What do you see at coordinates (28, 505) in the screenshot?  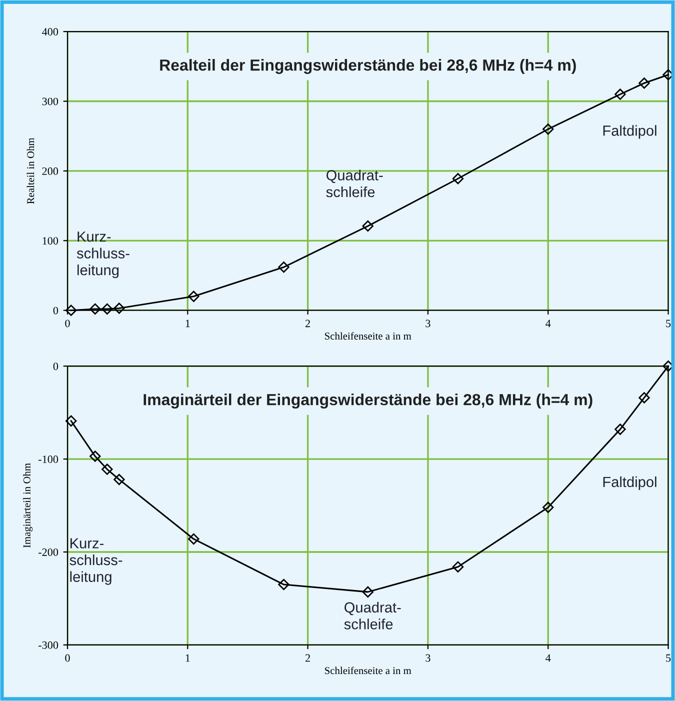 I see `y-axis-title: Imaginärteil in Ohm` at bounding box center [28, 505].